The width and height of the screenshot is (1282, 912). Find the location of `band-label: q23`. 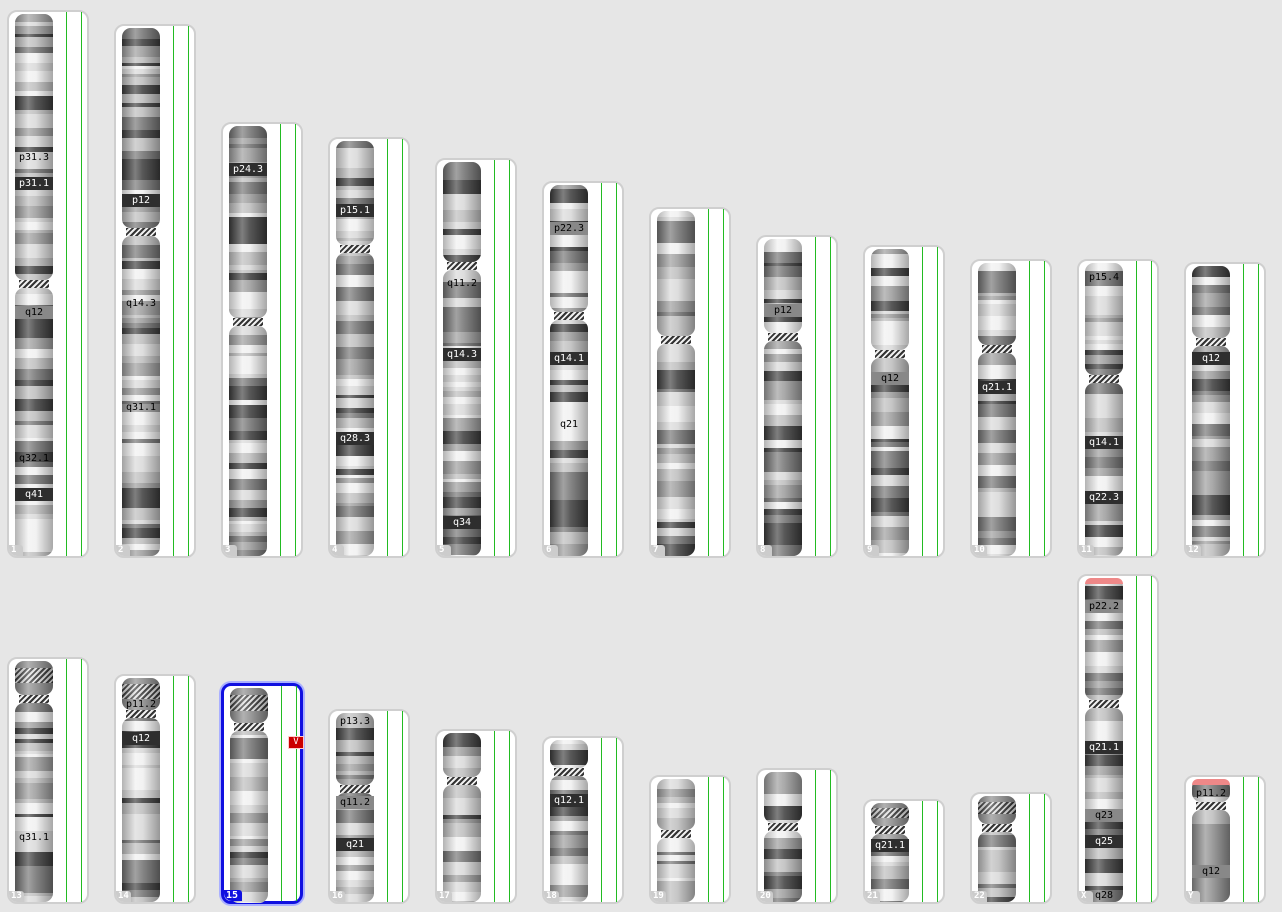

band-label: q23 is located at coordinates (1104, 815).